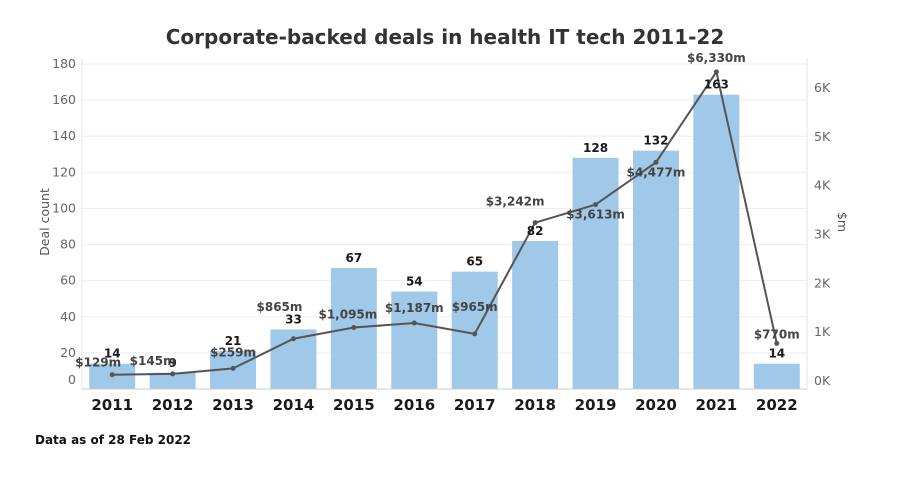 The width and height of the screenshot is (900, 491). What do you see at coordinates (233, 368) in the screenshot?
I see `line-point-2013` at bounding box center [233, 368].